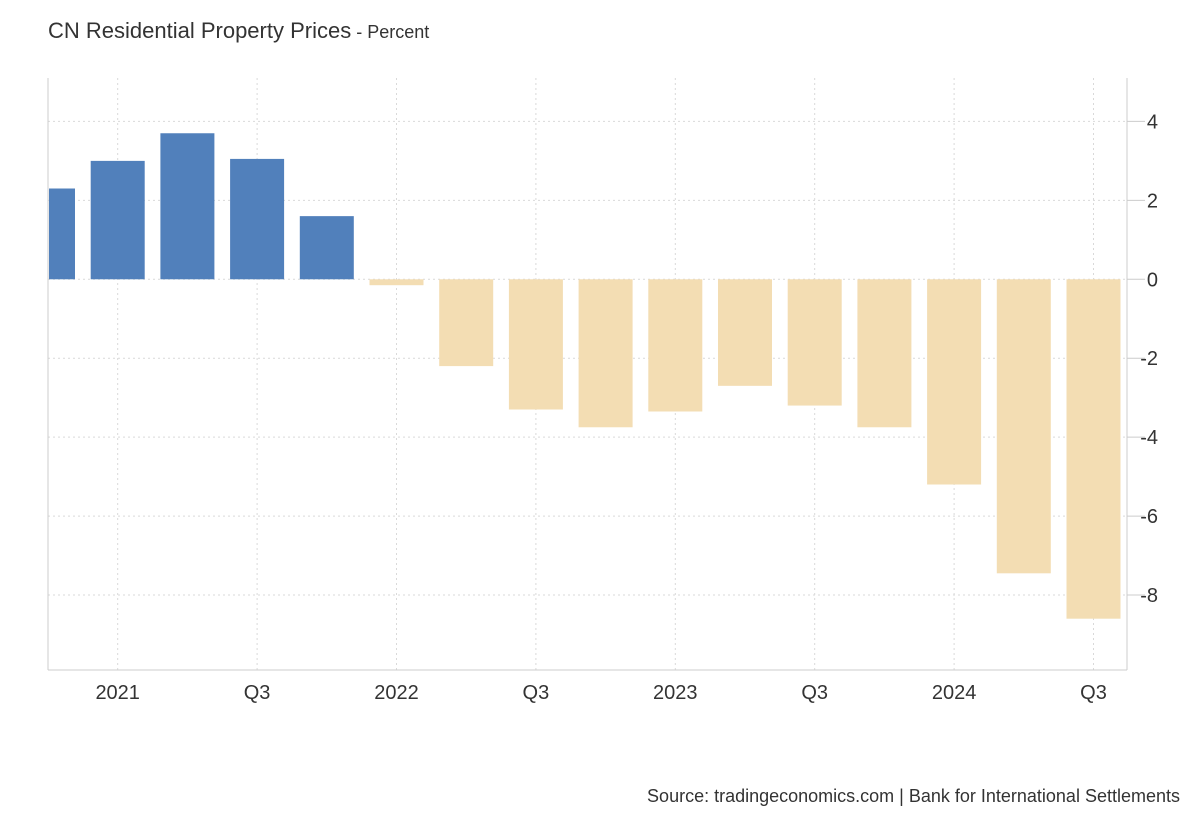 Image resolution: width=1200 pixels, height=820 pixels. What do you see at coordinates (1152, 122) in the screenshot?
I see `y-tick-label: 4` at bounding box center [1152, 122].